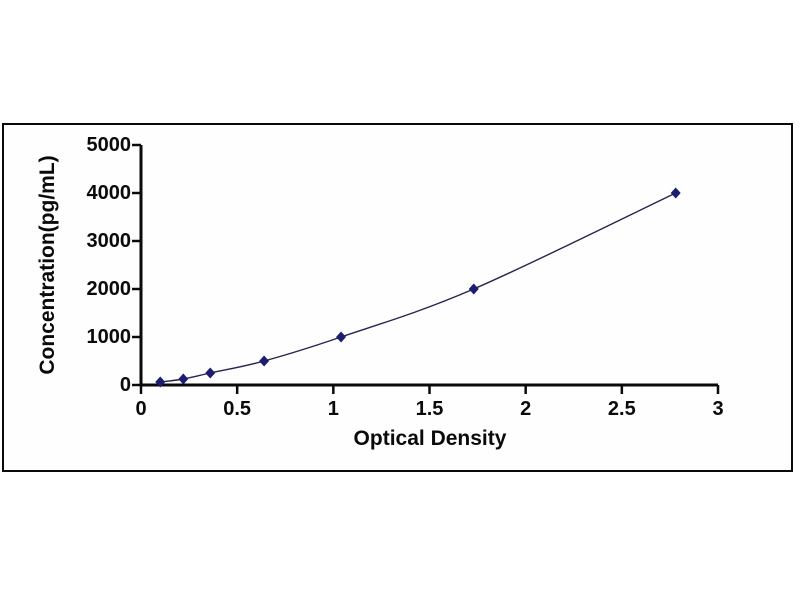 This screenshot has width=800, height=600. I want to click on x-tick-label: 0.5, so click(237, 409).